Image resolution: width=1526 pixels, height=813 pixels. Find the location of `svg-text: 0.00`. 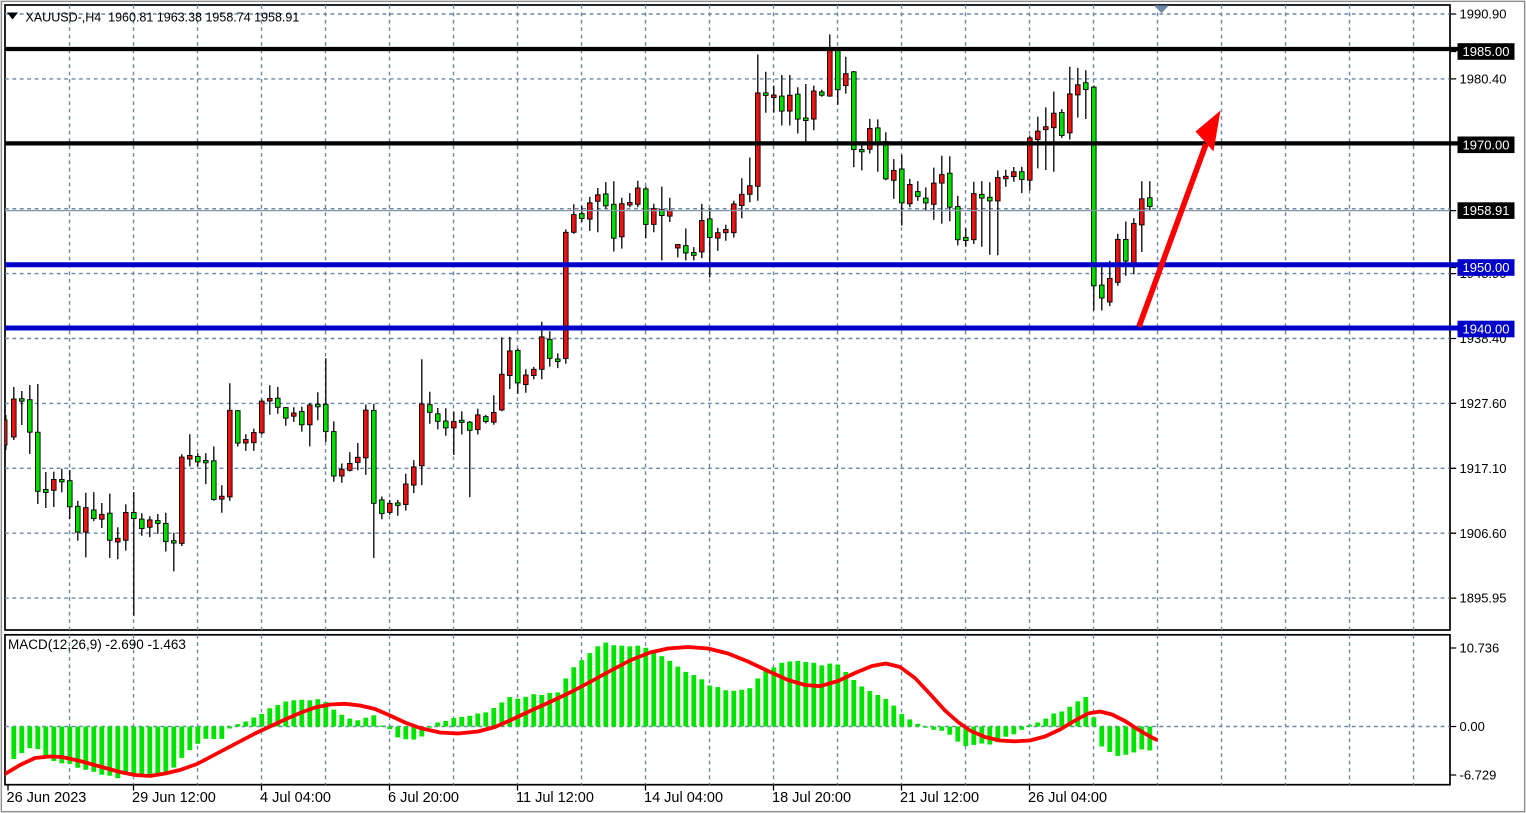

svg-text: 0.00 is located at coordinates (1472, 726).